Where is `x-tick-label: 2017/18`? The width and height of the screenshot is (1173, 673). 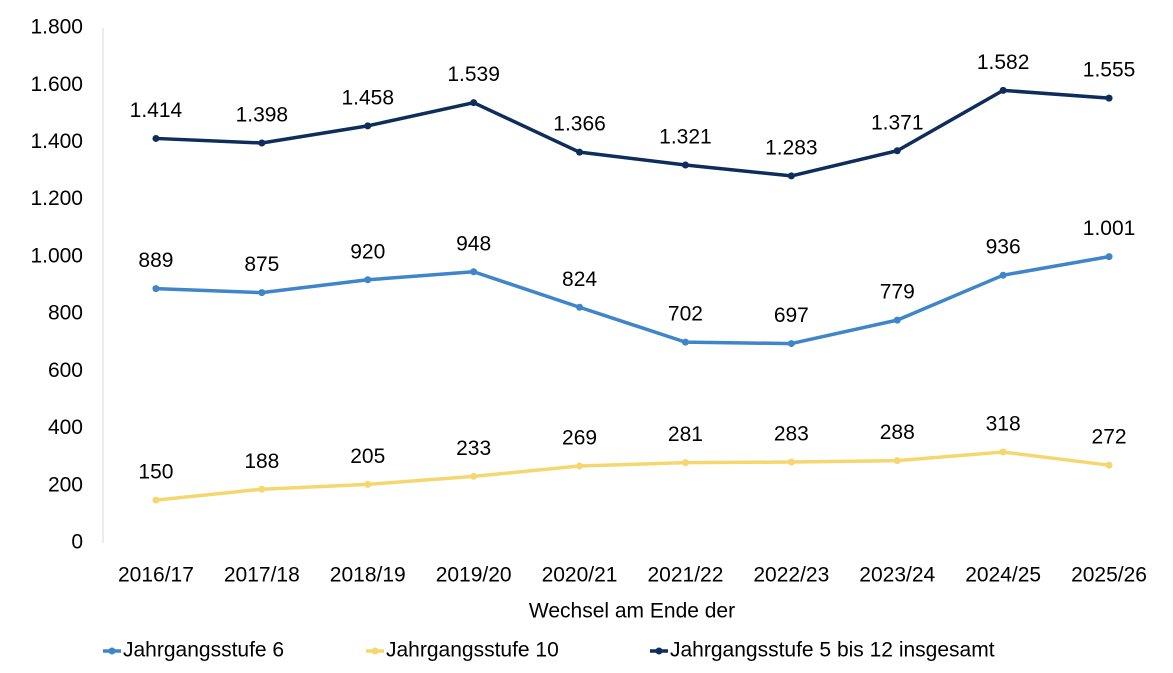 x-tick-label: 2017/18 is located at coordinates (262, 575).